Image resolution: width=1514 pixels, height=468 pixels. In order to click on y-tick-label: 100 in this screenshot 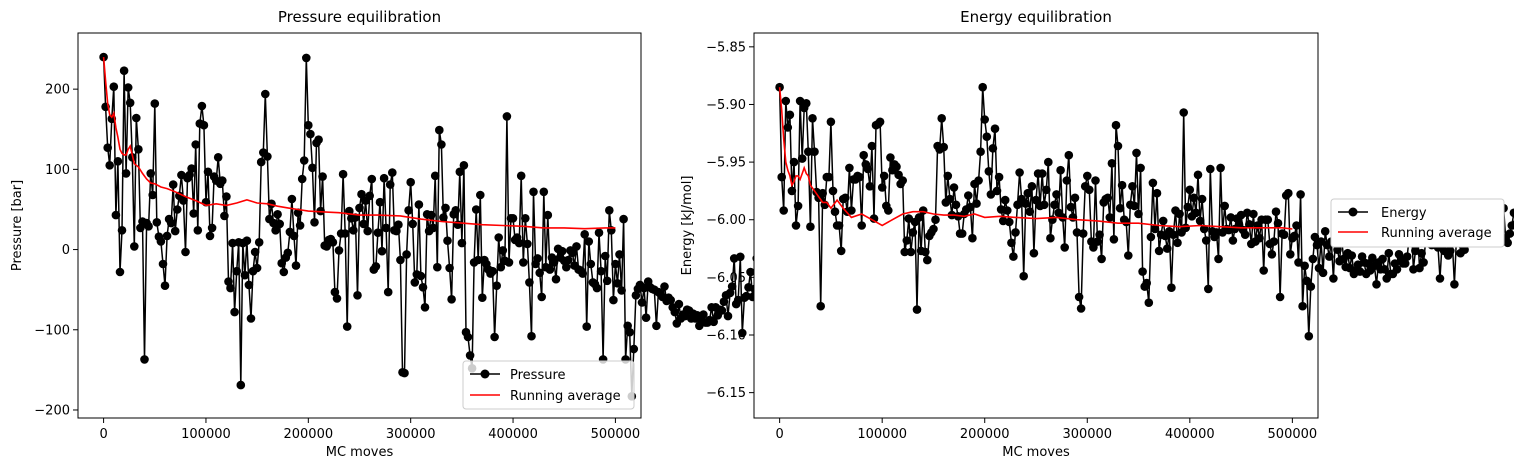, I will do `click(57, 170)`.